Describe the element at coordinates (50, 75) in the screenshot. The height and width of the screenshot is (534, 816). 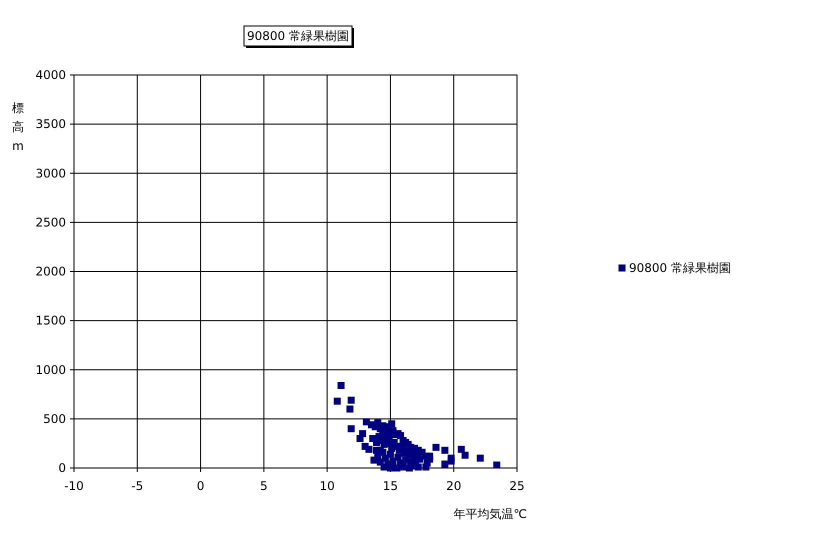
I see `y-tick-label: 4000` at that location.